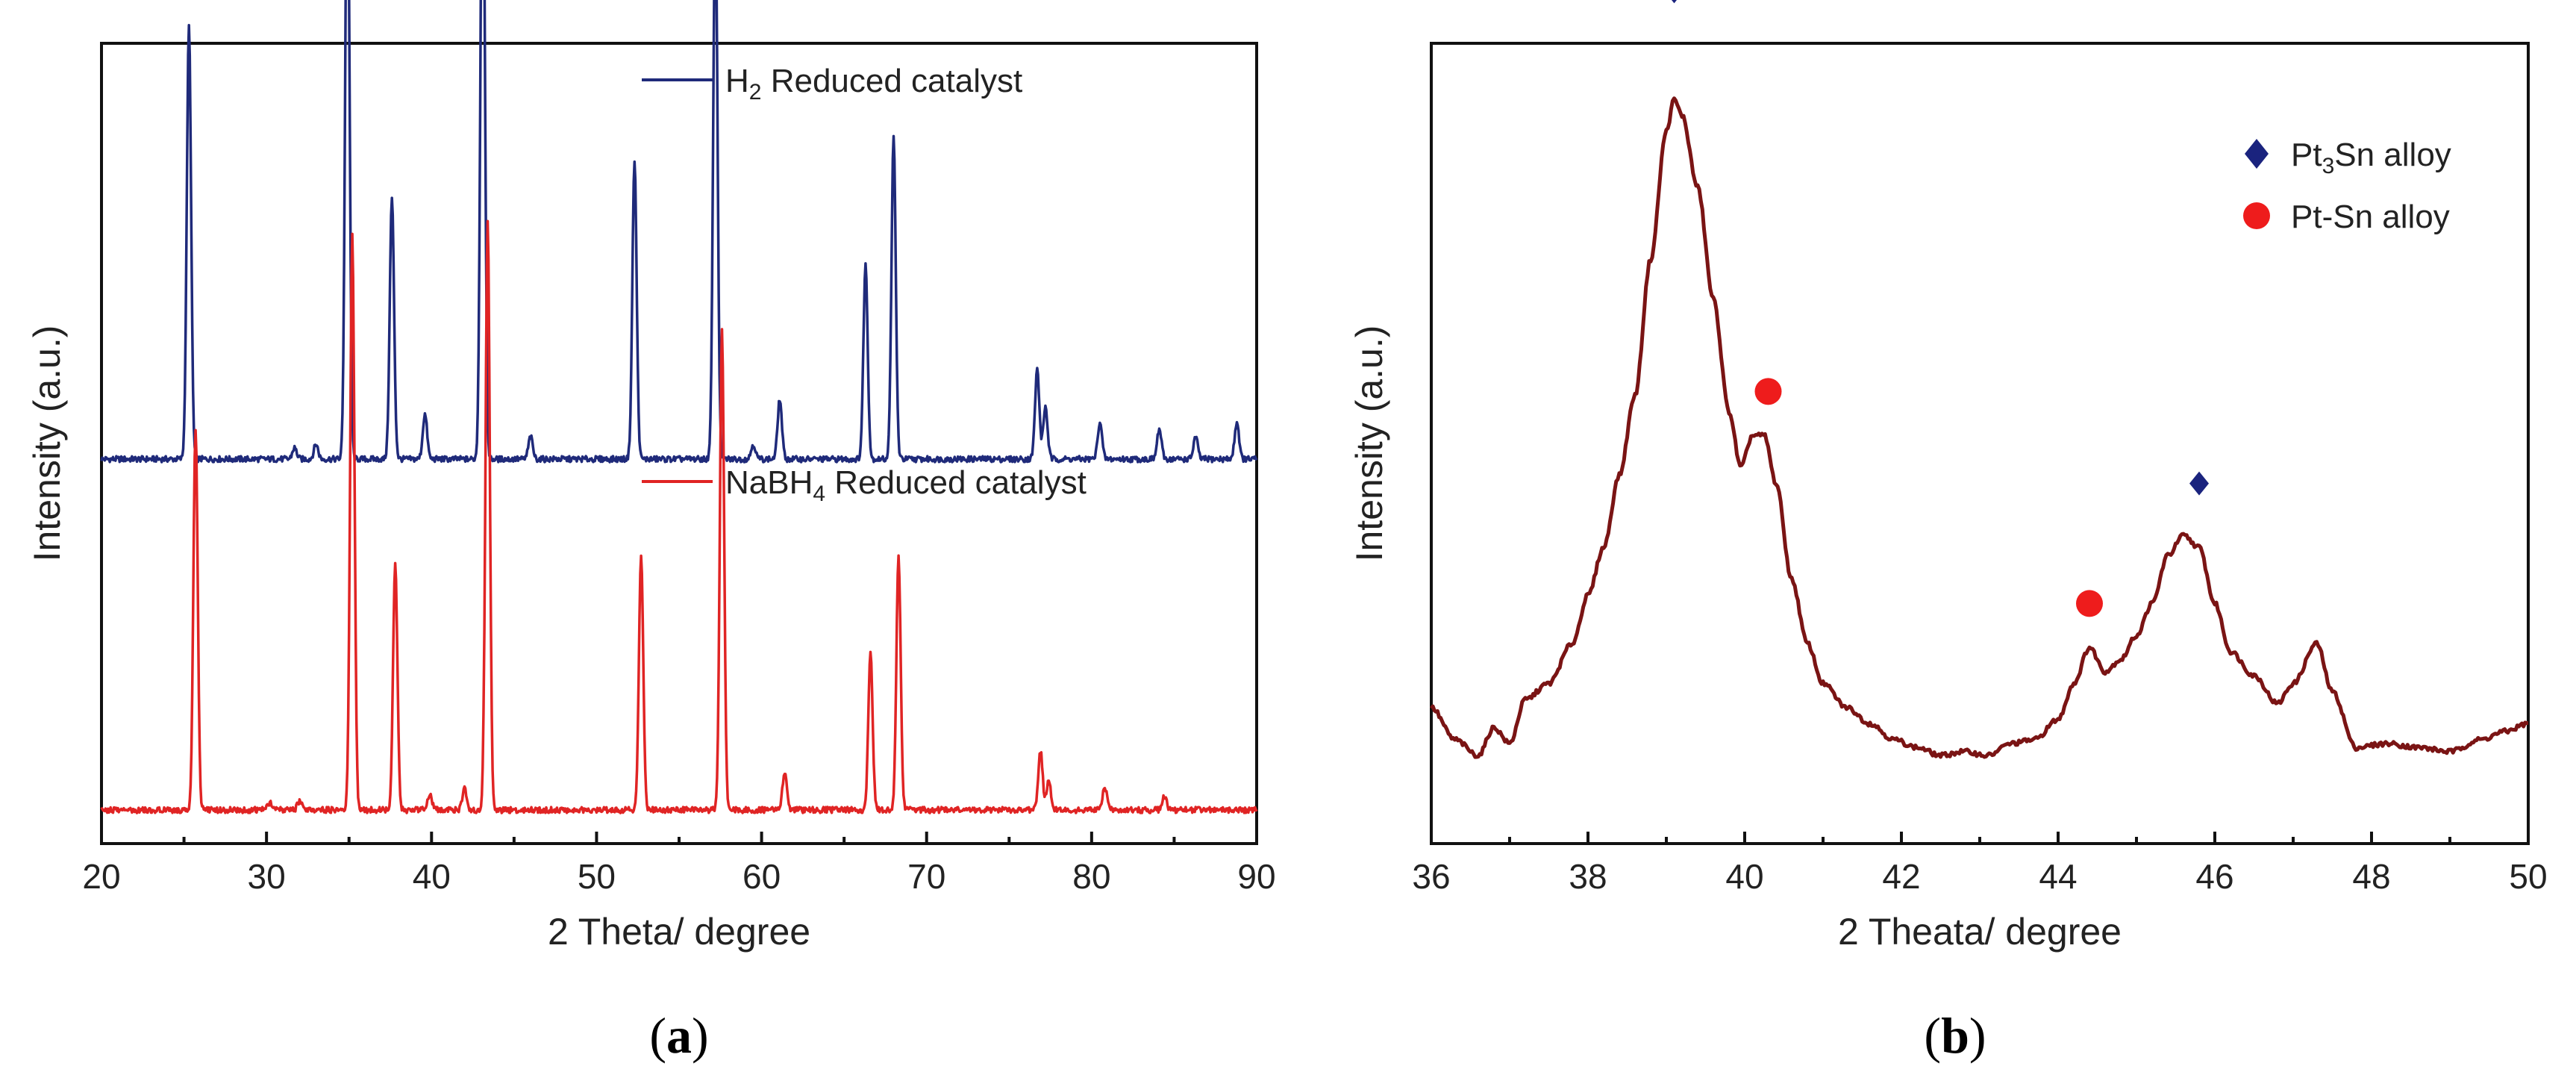 This screenshot has width=2576, height=1075. Describe the element at coordinates (2256, 215) in the screenshot. I see `legend-symbol-ptsn` at that location.